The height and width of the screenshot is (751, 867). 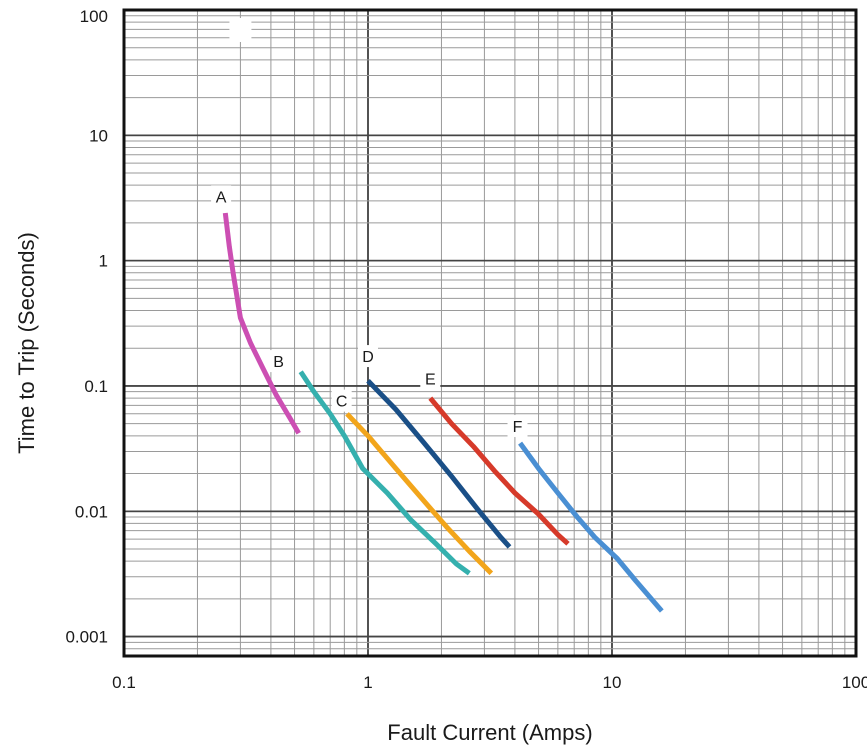 What do you see at coordinates (26, 343) in the screenshot?
I see `y-axis-title: Time to Trip (Seconds)` at bounding box center [26, 343].